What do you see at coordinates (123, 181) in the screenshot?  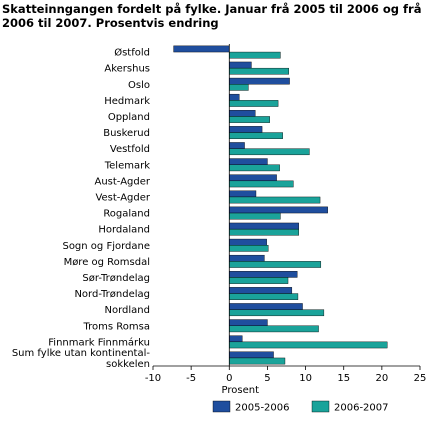 I see `category-label-8: Aust-Agder` at bounding box center [123, 181].